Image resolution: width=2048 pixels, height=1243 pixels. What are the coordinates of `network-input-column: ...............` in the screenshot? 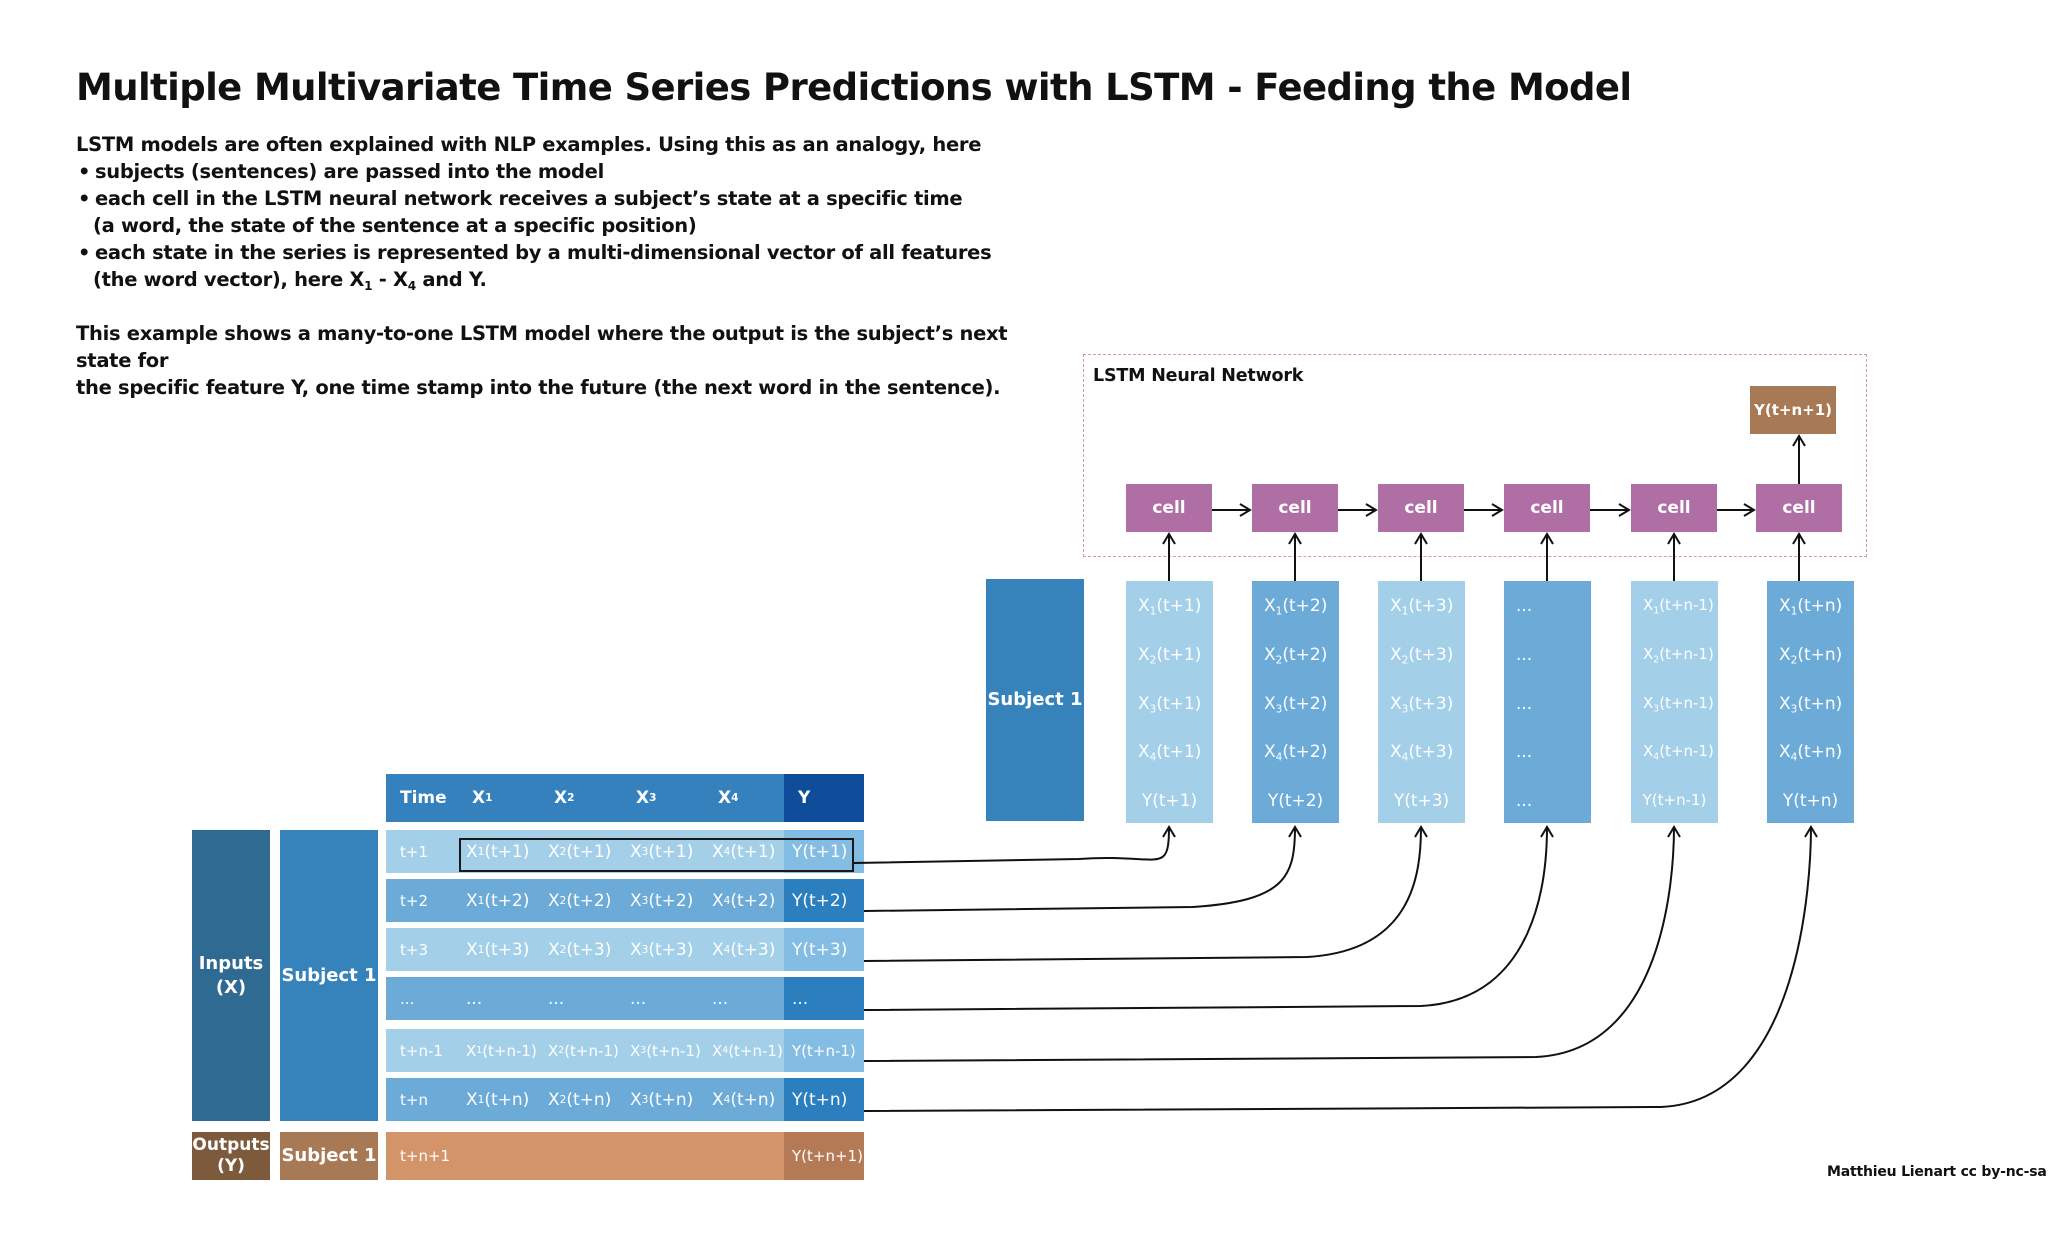 It's located at (1547, 702).